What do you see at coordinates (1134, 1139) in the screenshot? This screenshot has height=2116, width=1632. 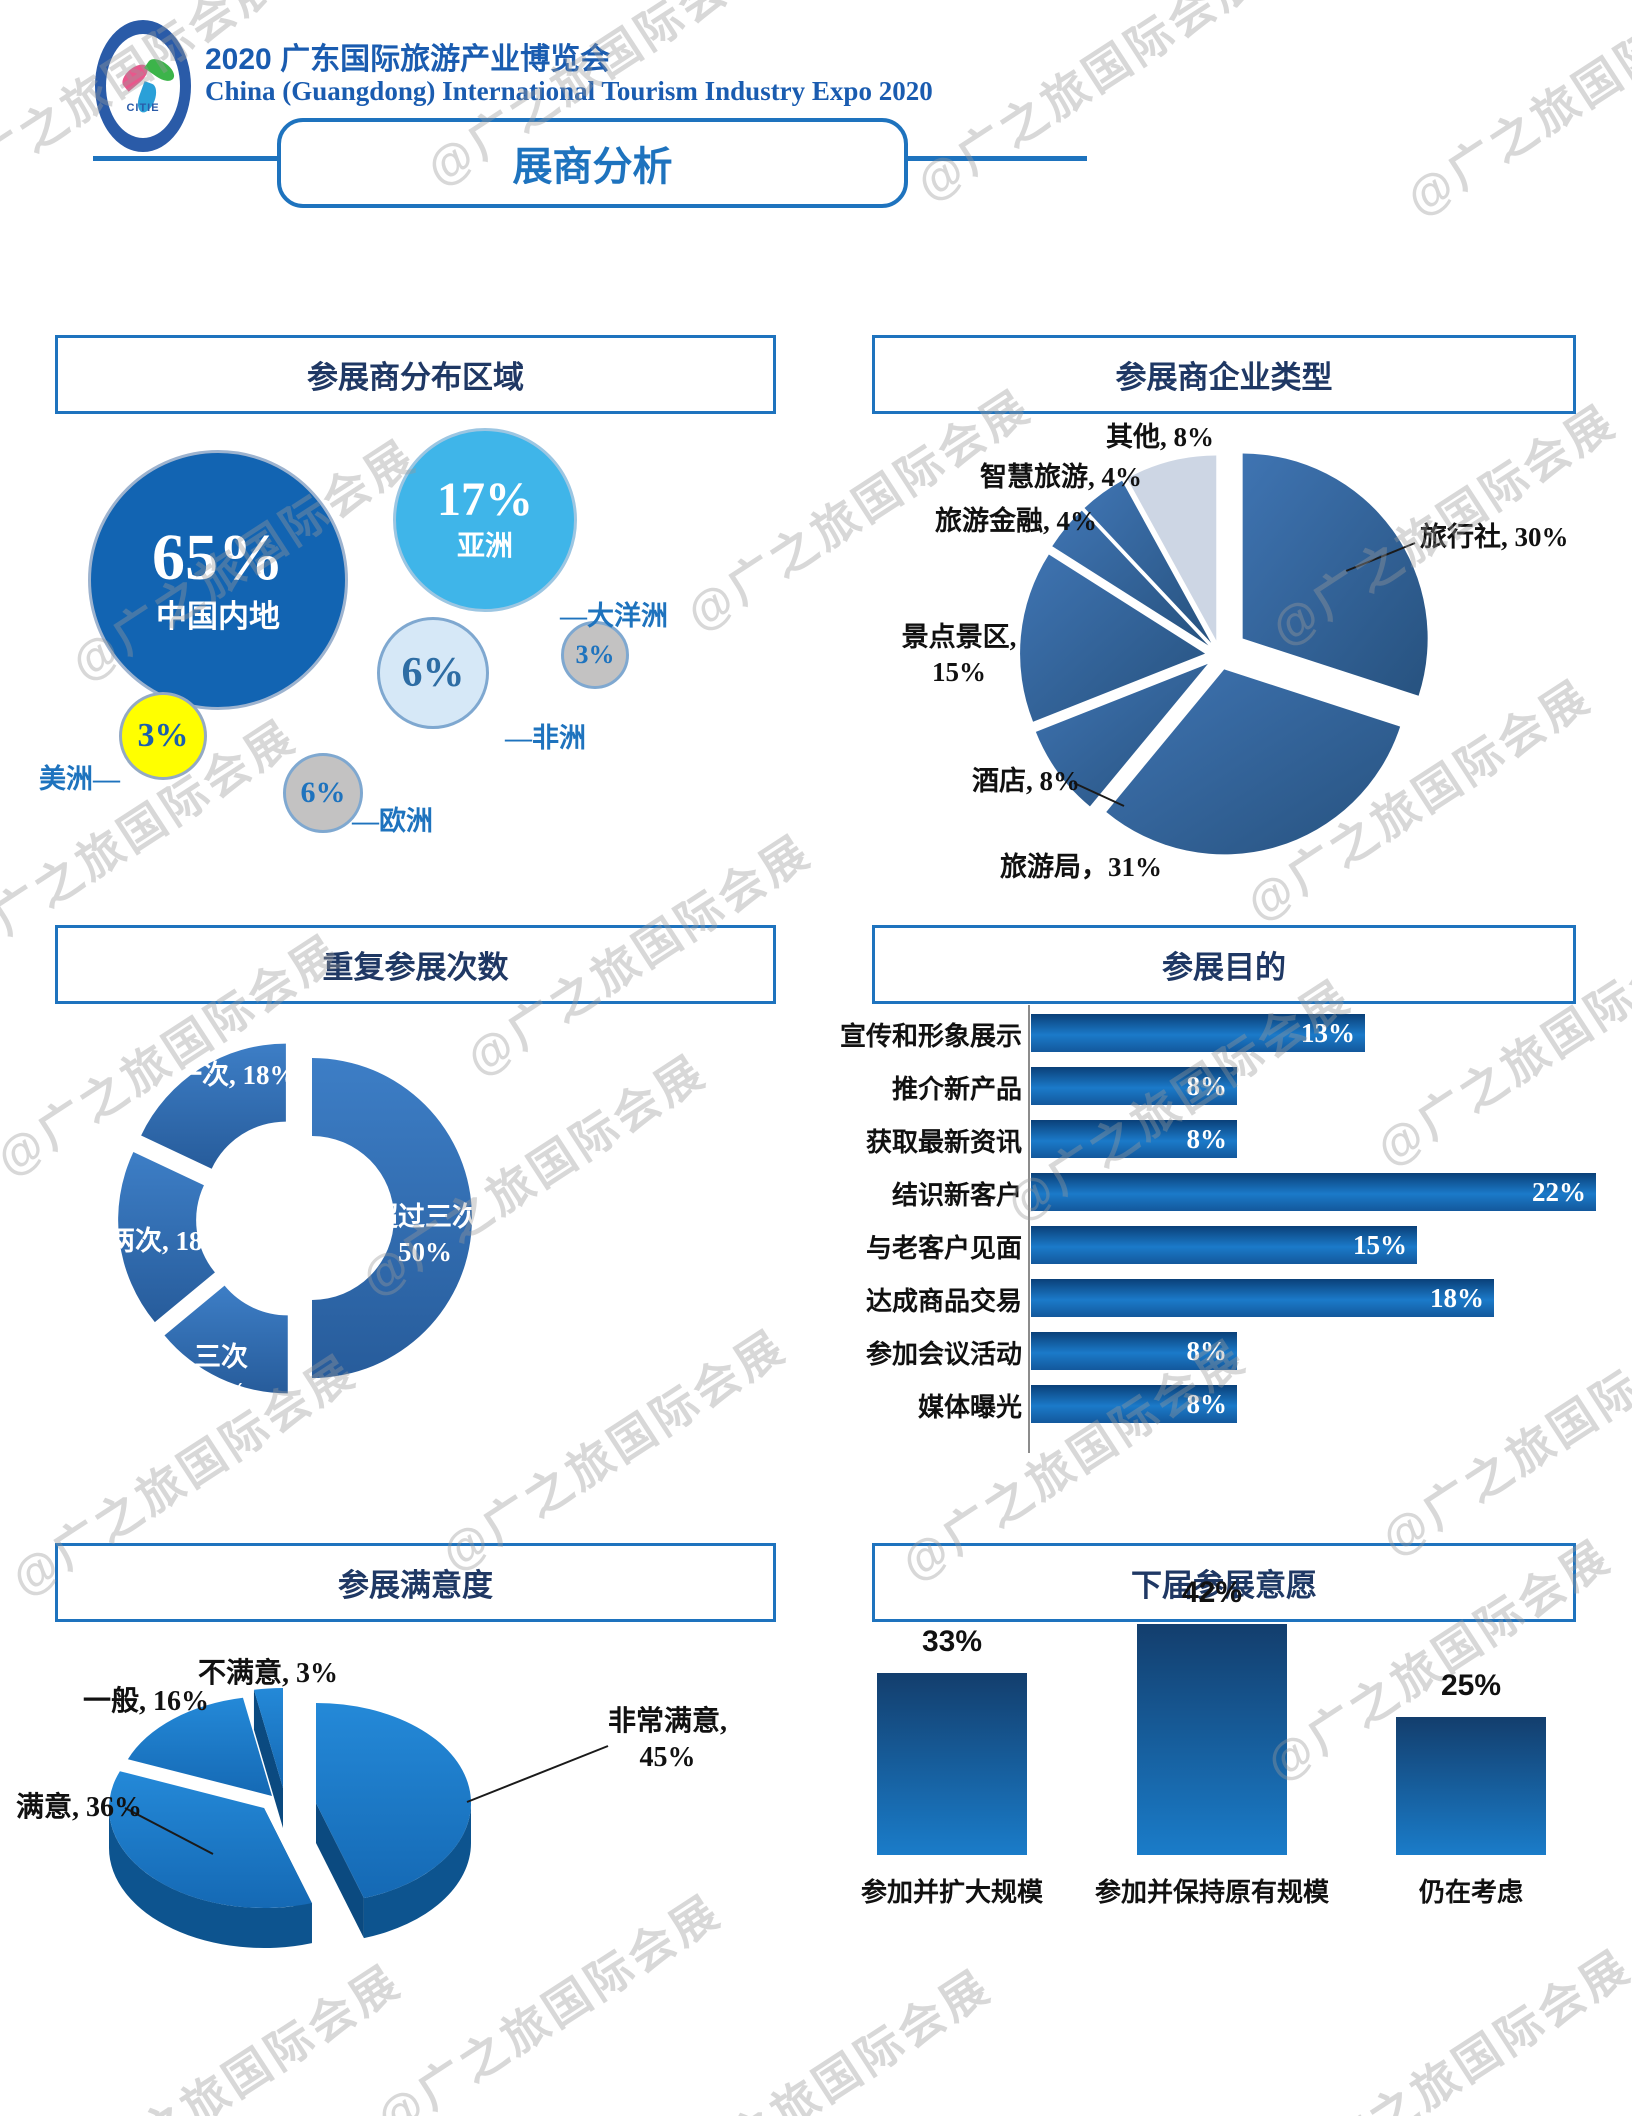 I see `bar-获取最新资讯: 8%` at bounding box center [1134, 1139].